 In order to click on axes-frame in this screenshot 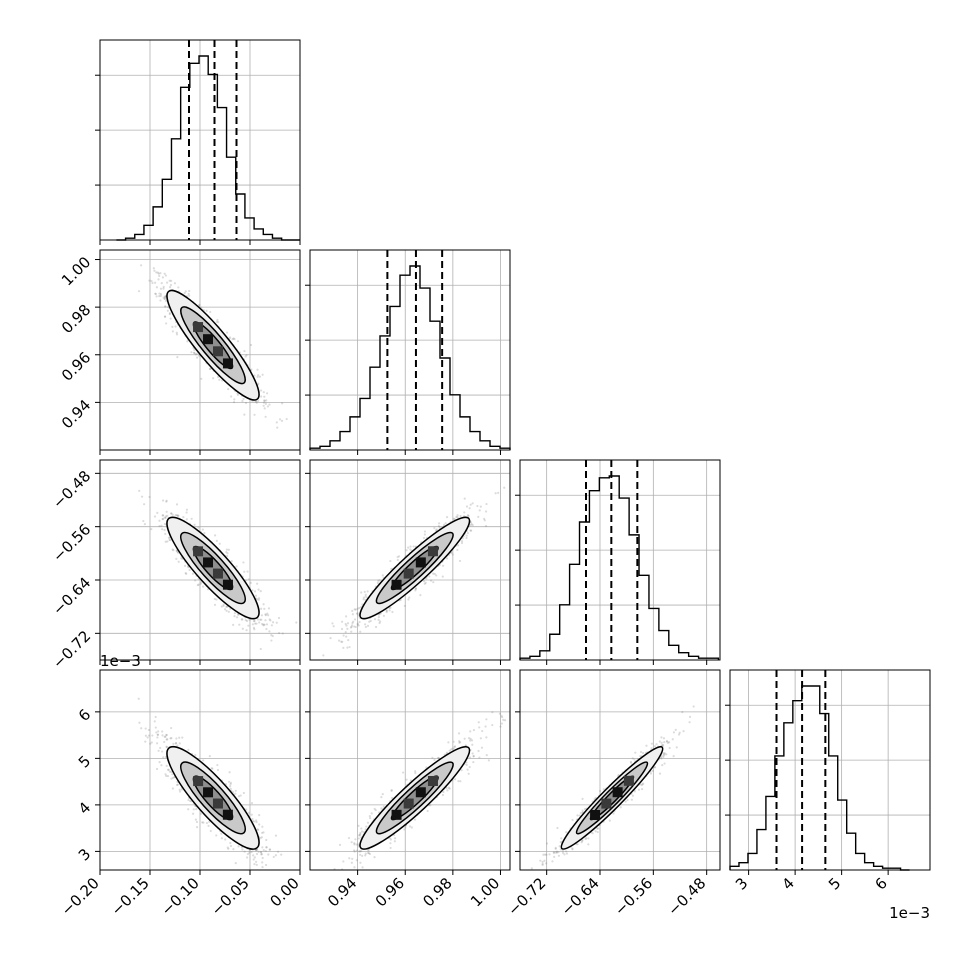, I will do `click(200, 560)`.